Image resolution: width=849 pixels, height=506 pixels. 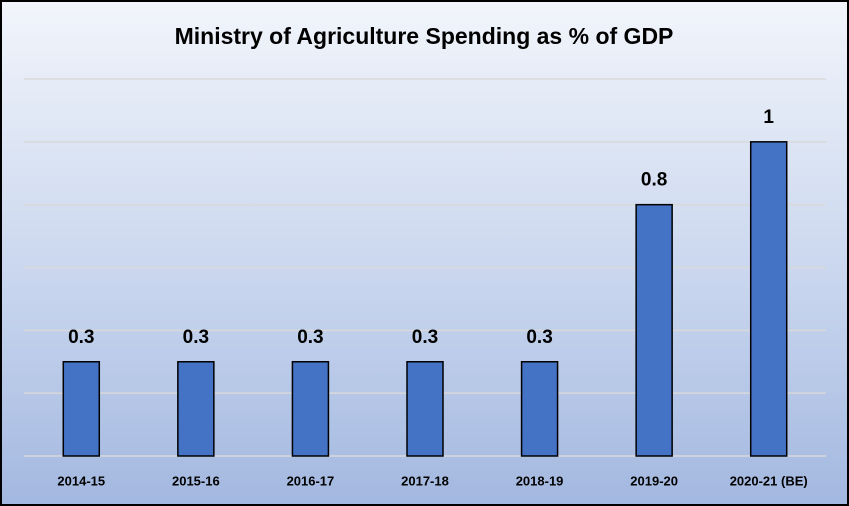 What do you see at coordinates (540, 480) in the screenshot?
I see `x-tick-label: 2018-19` at bounding box center [540, 480].